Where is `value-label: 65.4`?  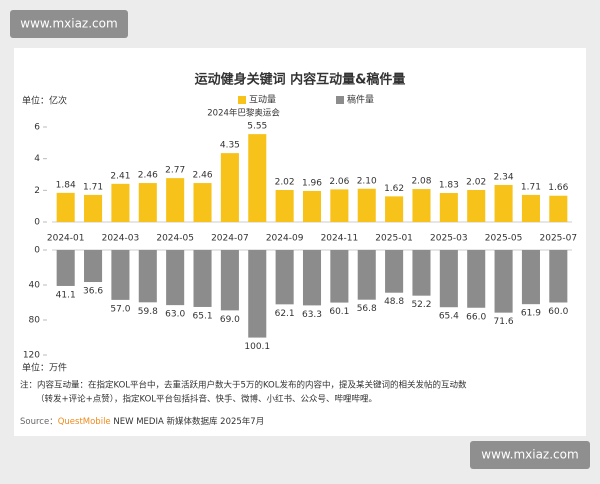
value-label: 65.4 is located at coordinates (449, 317).